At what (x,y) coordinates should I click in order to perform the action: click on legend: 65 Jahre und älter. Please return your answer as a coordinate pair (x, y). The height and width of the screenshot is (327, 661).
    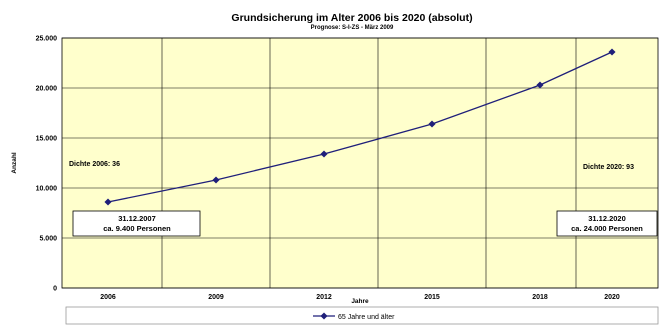
    Looking at the image, I should click on (362, 315).